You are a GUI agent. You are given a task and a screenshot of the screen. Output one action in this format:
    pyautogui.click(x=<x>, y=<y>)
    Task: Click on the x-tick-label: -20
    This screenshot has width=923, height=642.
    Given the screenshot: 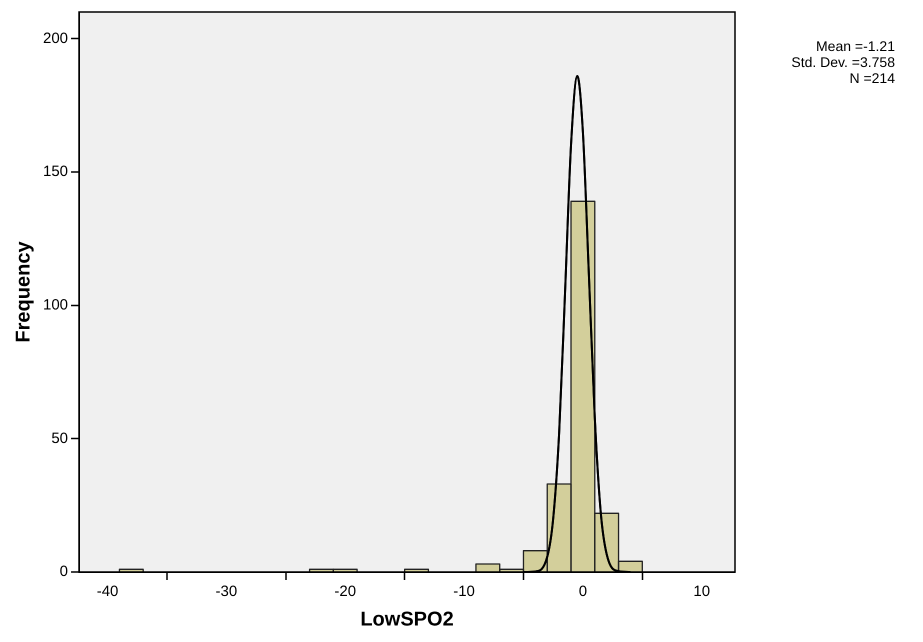 What is the action you would take?
    pyautogui.click(x=345, y=591)
    